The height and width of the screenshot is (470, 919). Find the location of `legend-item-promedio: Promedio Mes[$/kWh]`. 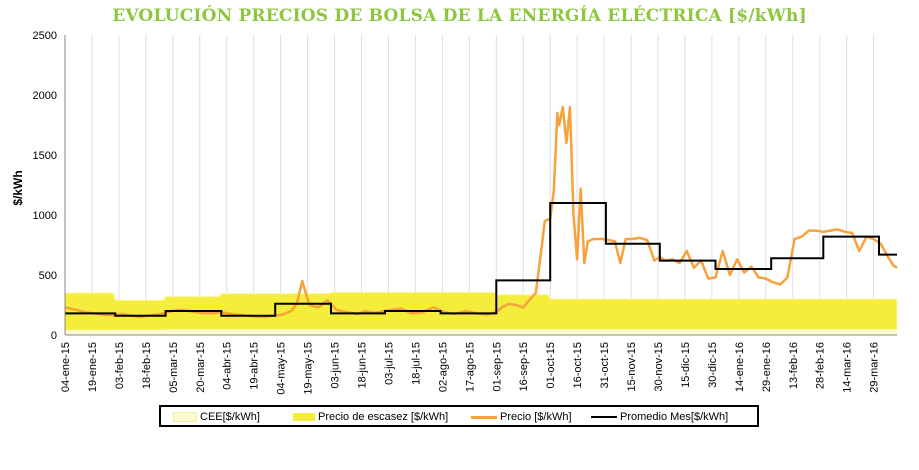

legend-item-promedio: Promedio Mes[$/kWh] is located at coordinates (659, 417).